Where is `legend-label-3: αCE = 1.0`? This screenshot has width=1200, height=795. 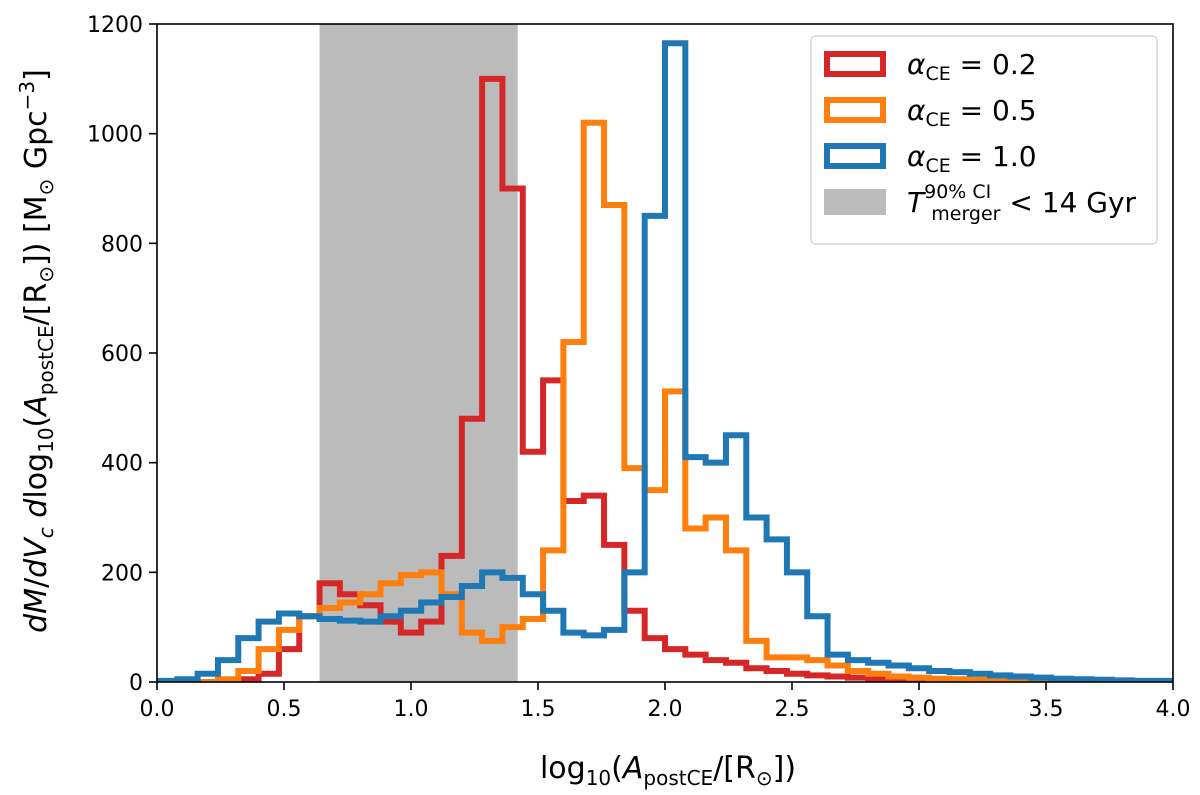 legend-label-3: αCE = 1.0 is located at coordinates (972, 158).